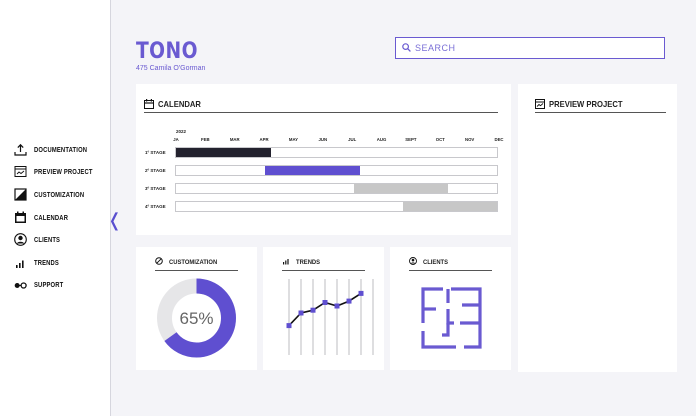 This screenshot has width=696, height=416. What do you see at coordinates (155, 170) in the screenshot?
I see `gantt-stage-label: 2º STAGE` at bounding box center [155, 170].